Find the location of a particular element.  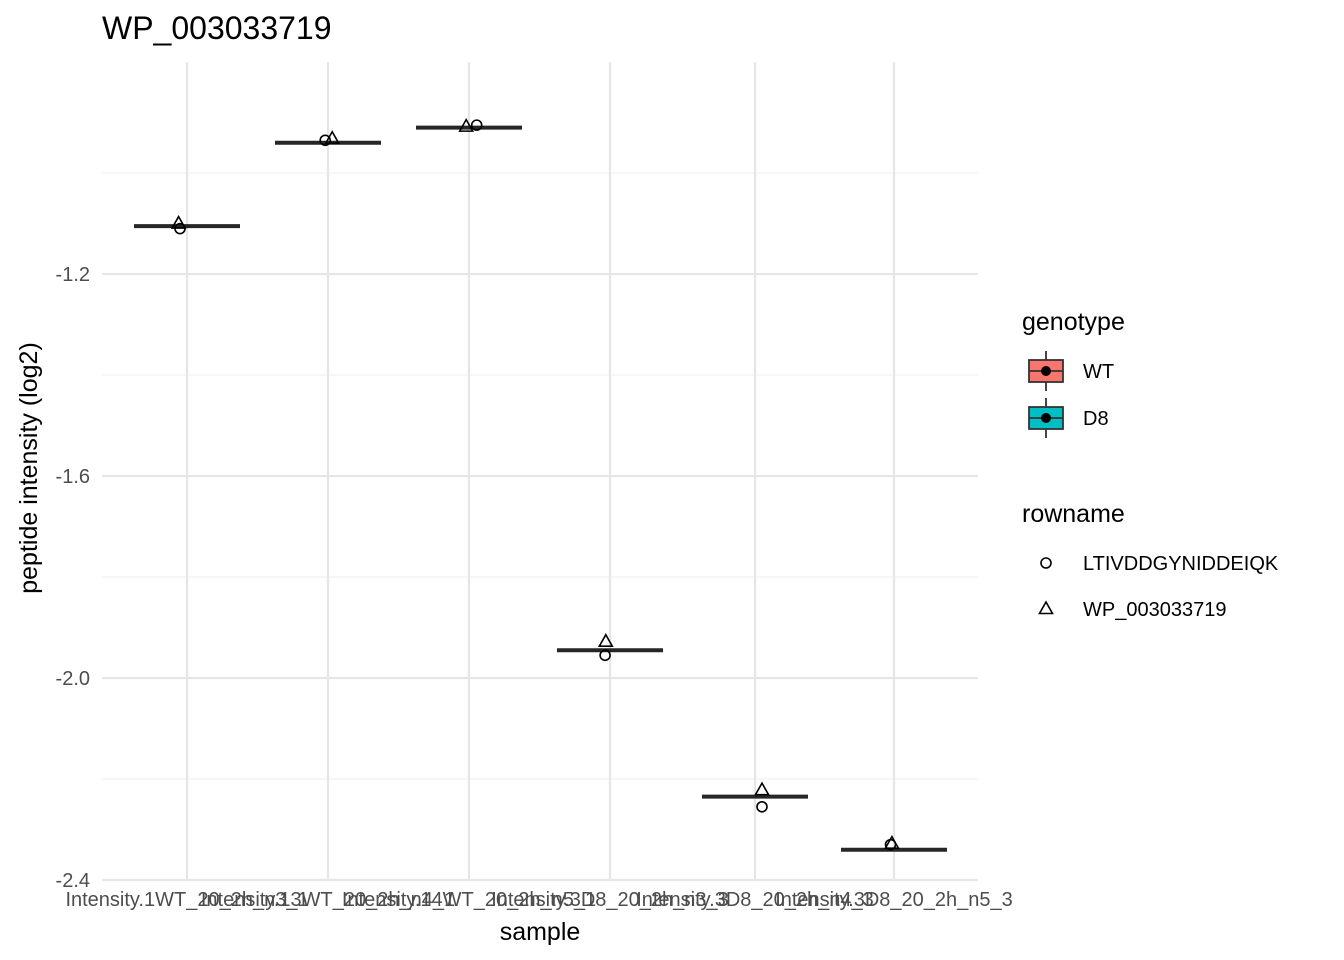

legend-label: WP_003033719 is located at coordinates (1154, 610).